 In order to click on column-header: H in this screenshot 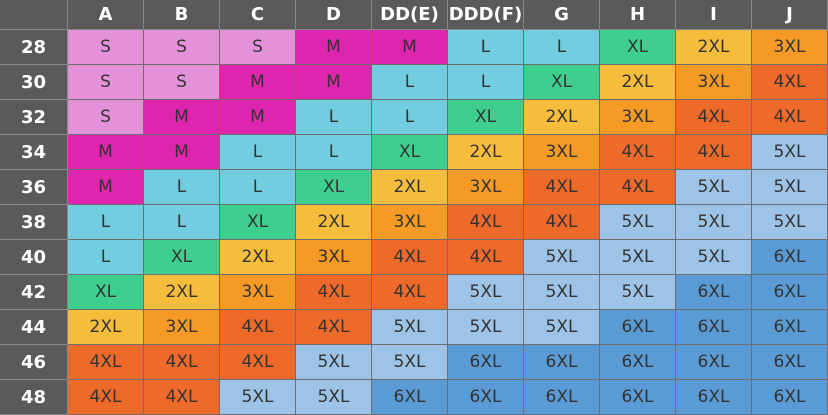, I will do `click(638, 15)`.